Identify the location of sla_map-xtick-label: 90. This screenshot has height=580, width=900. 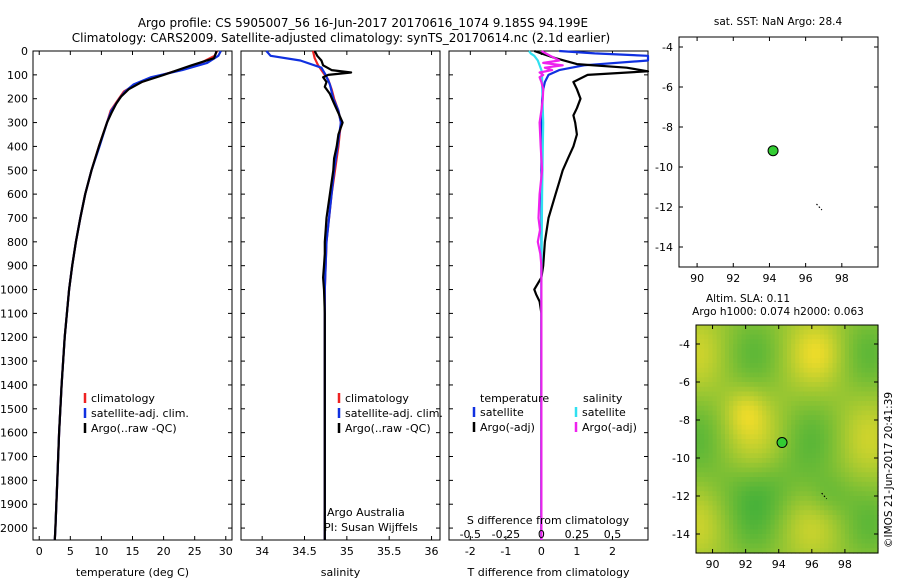
(713, 564).